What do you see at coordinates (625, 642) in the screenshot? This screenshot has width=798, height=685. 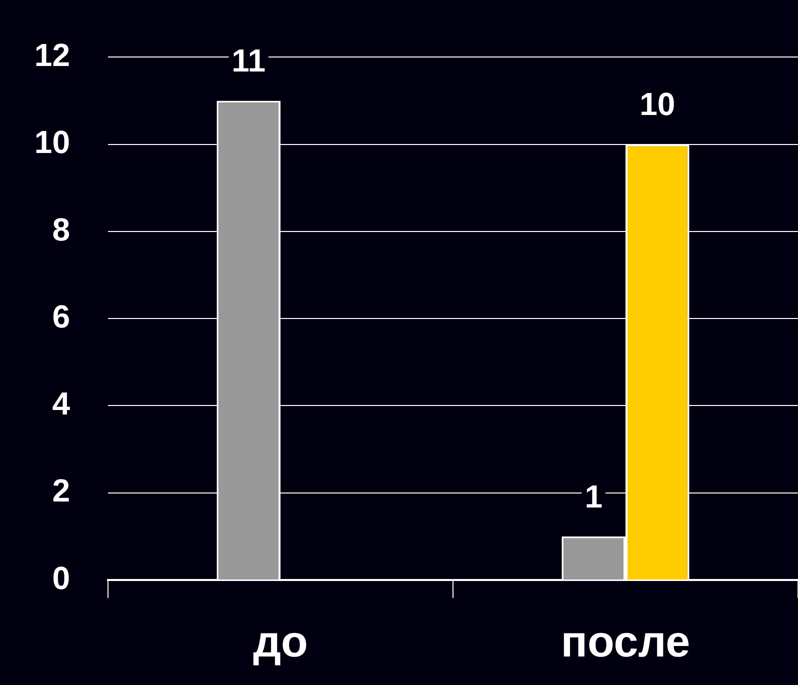 I see `x-tick-label: после` at bounding box center [625, 642].